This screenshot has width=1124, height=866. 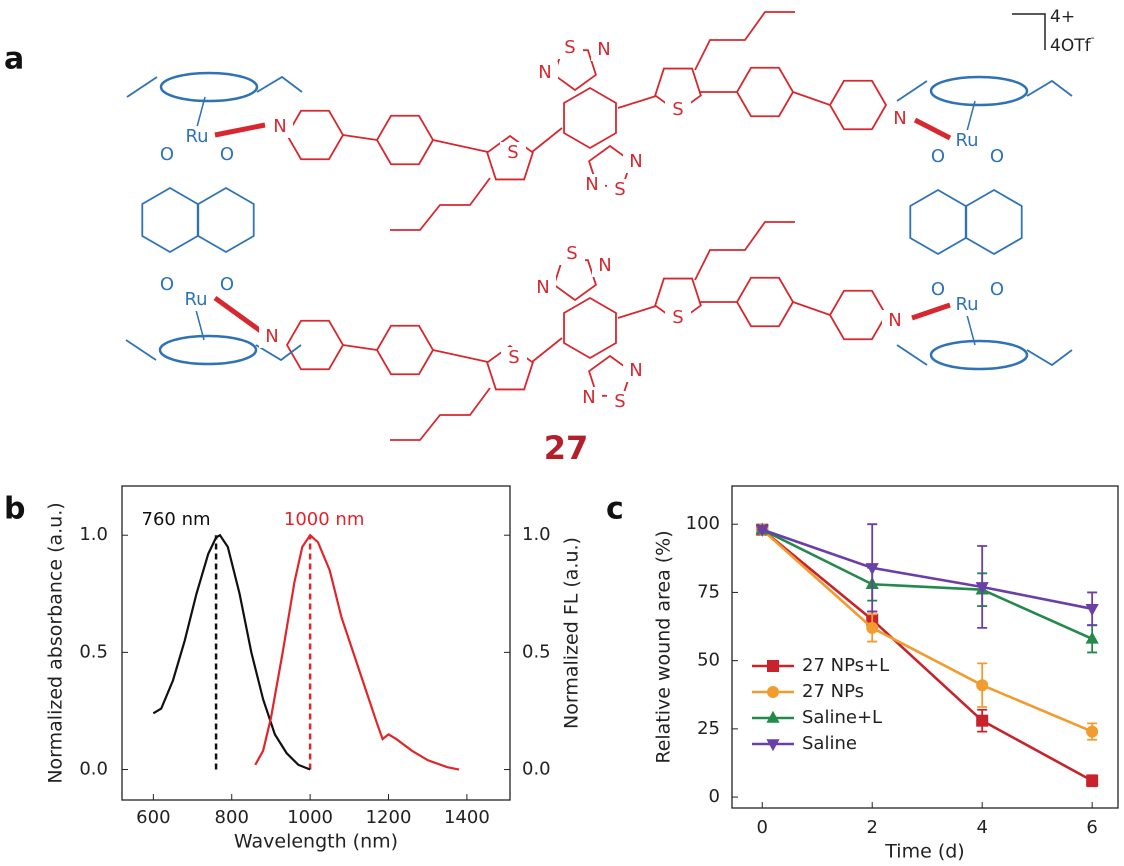 What do you see at coordinates (714, 796) in the screenshot?
I see `y-tick-label: 0` at bounding box center [714, 796].